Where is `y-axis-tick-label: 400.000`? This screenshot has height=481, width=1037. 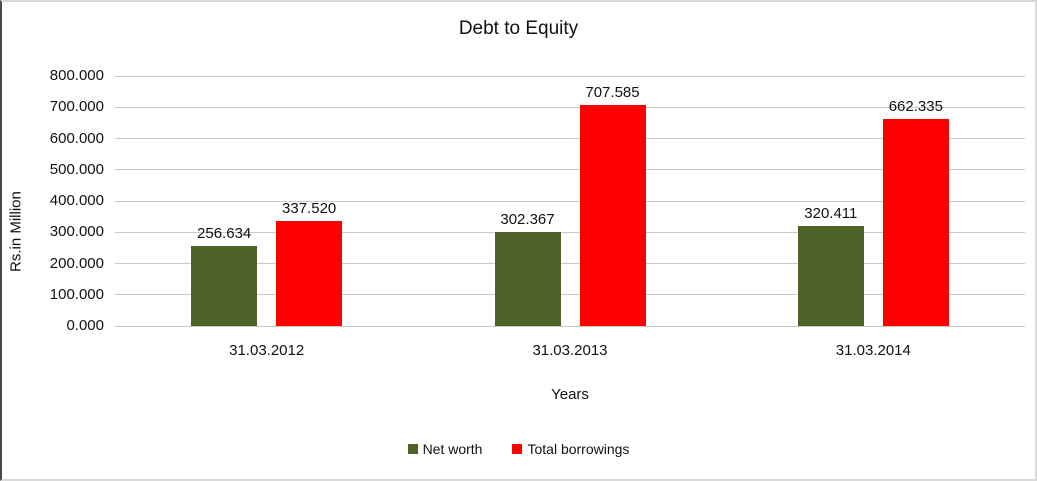 y-axis-tick-label: 400.000 is located at coordinates (76, 200).